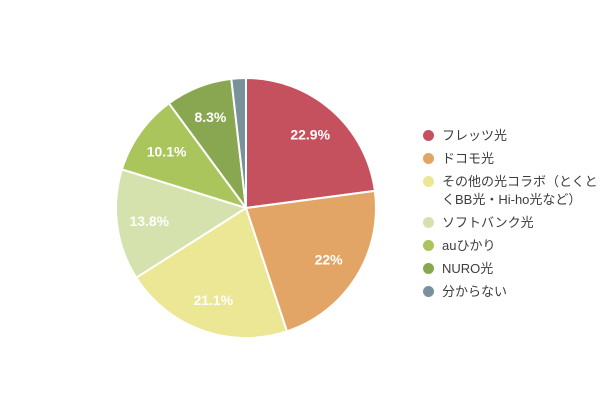  What do you see at coordinates (329, 260) in the screenshot?
I see `slice-label: 22%` at bounding box center [329, 260].